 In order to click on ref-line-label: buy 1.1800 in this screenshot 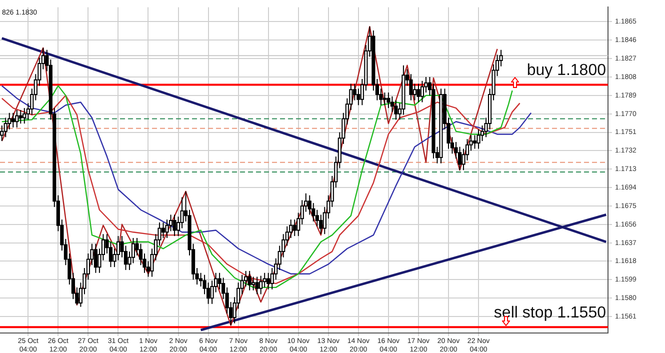, I will do `click(566, 71)`.